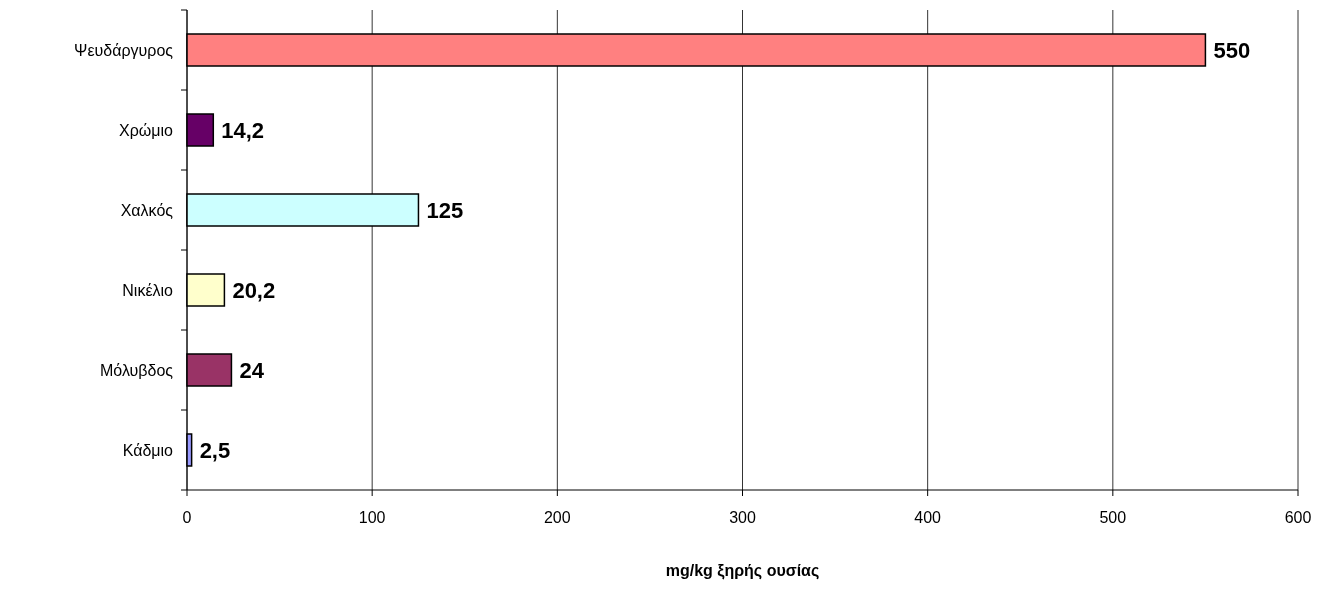 This screenshot has height=598, width=1321. What do you see at coordinates (136, 370) in the screenshot?
I see `y-tick-label: Μόλυβδος` at bounding box center [136, 370].